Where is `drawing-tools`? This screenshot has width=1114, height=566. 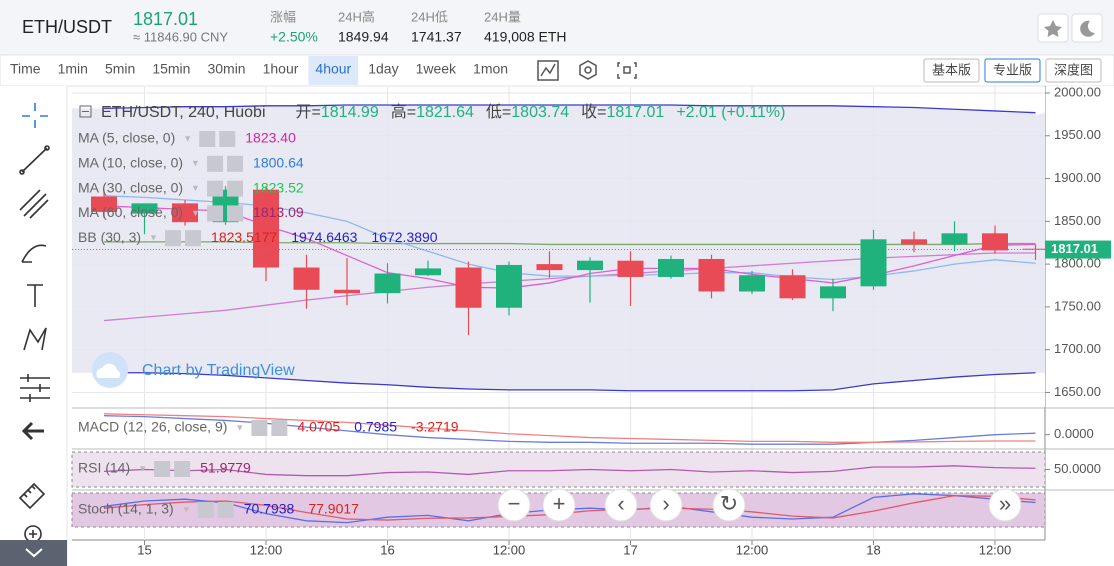 drawing-tools is located at coordinates (34, 323).